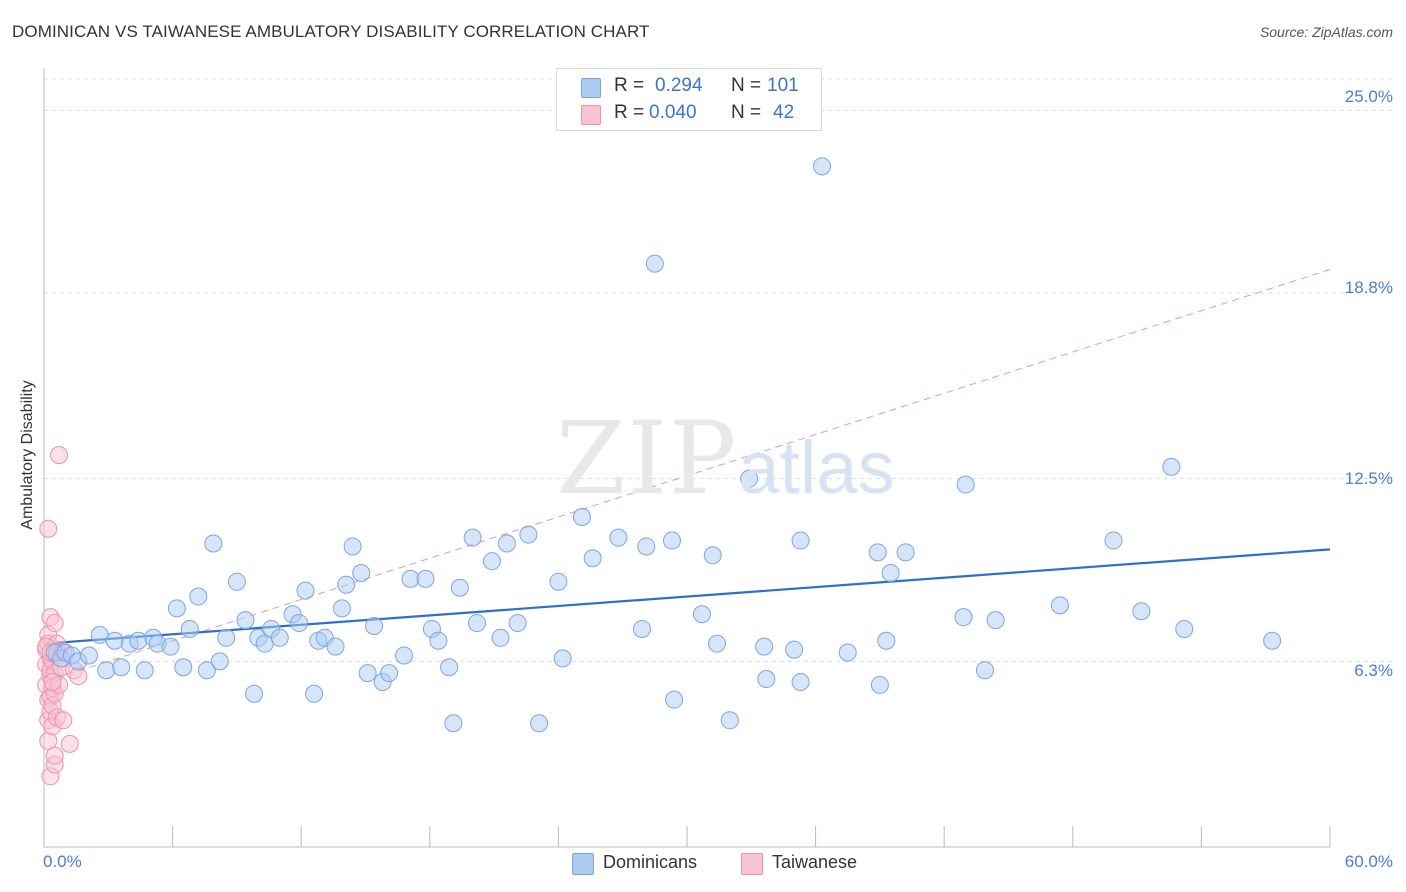  What do you see at coordinates (746, 85) in the screenshot?
I see `n-label: N =` at bounding box center [746, 85].